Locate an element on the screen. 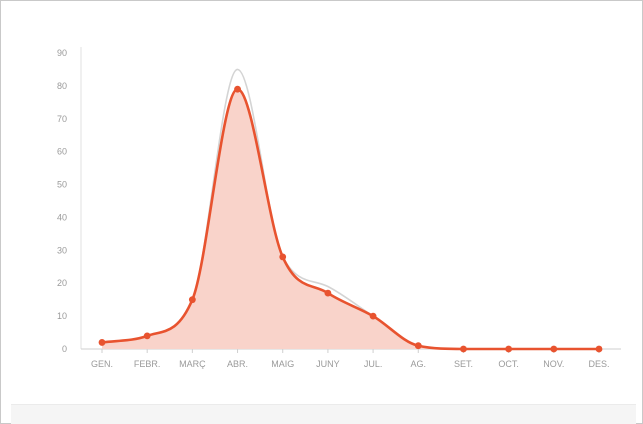 This screenshot has height=424, width=643. y-tick-label: 30 is located at coordinates (62, 250).